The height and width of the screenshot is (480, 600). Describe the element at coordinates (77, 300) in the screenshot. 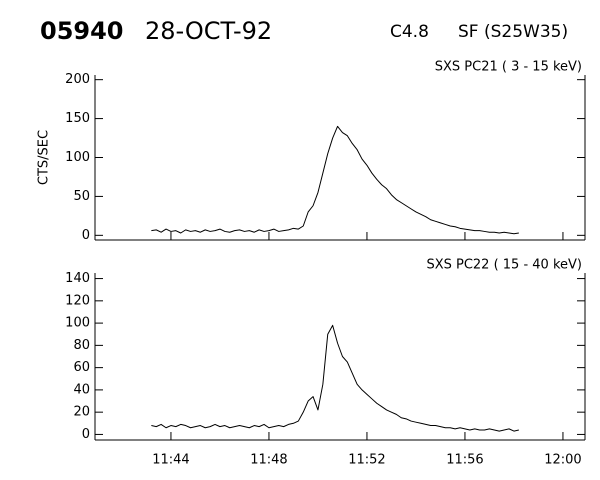

I see `y-tick-label: 120` at that location.